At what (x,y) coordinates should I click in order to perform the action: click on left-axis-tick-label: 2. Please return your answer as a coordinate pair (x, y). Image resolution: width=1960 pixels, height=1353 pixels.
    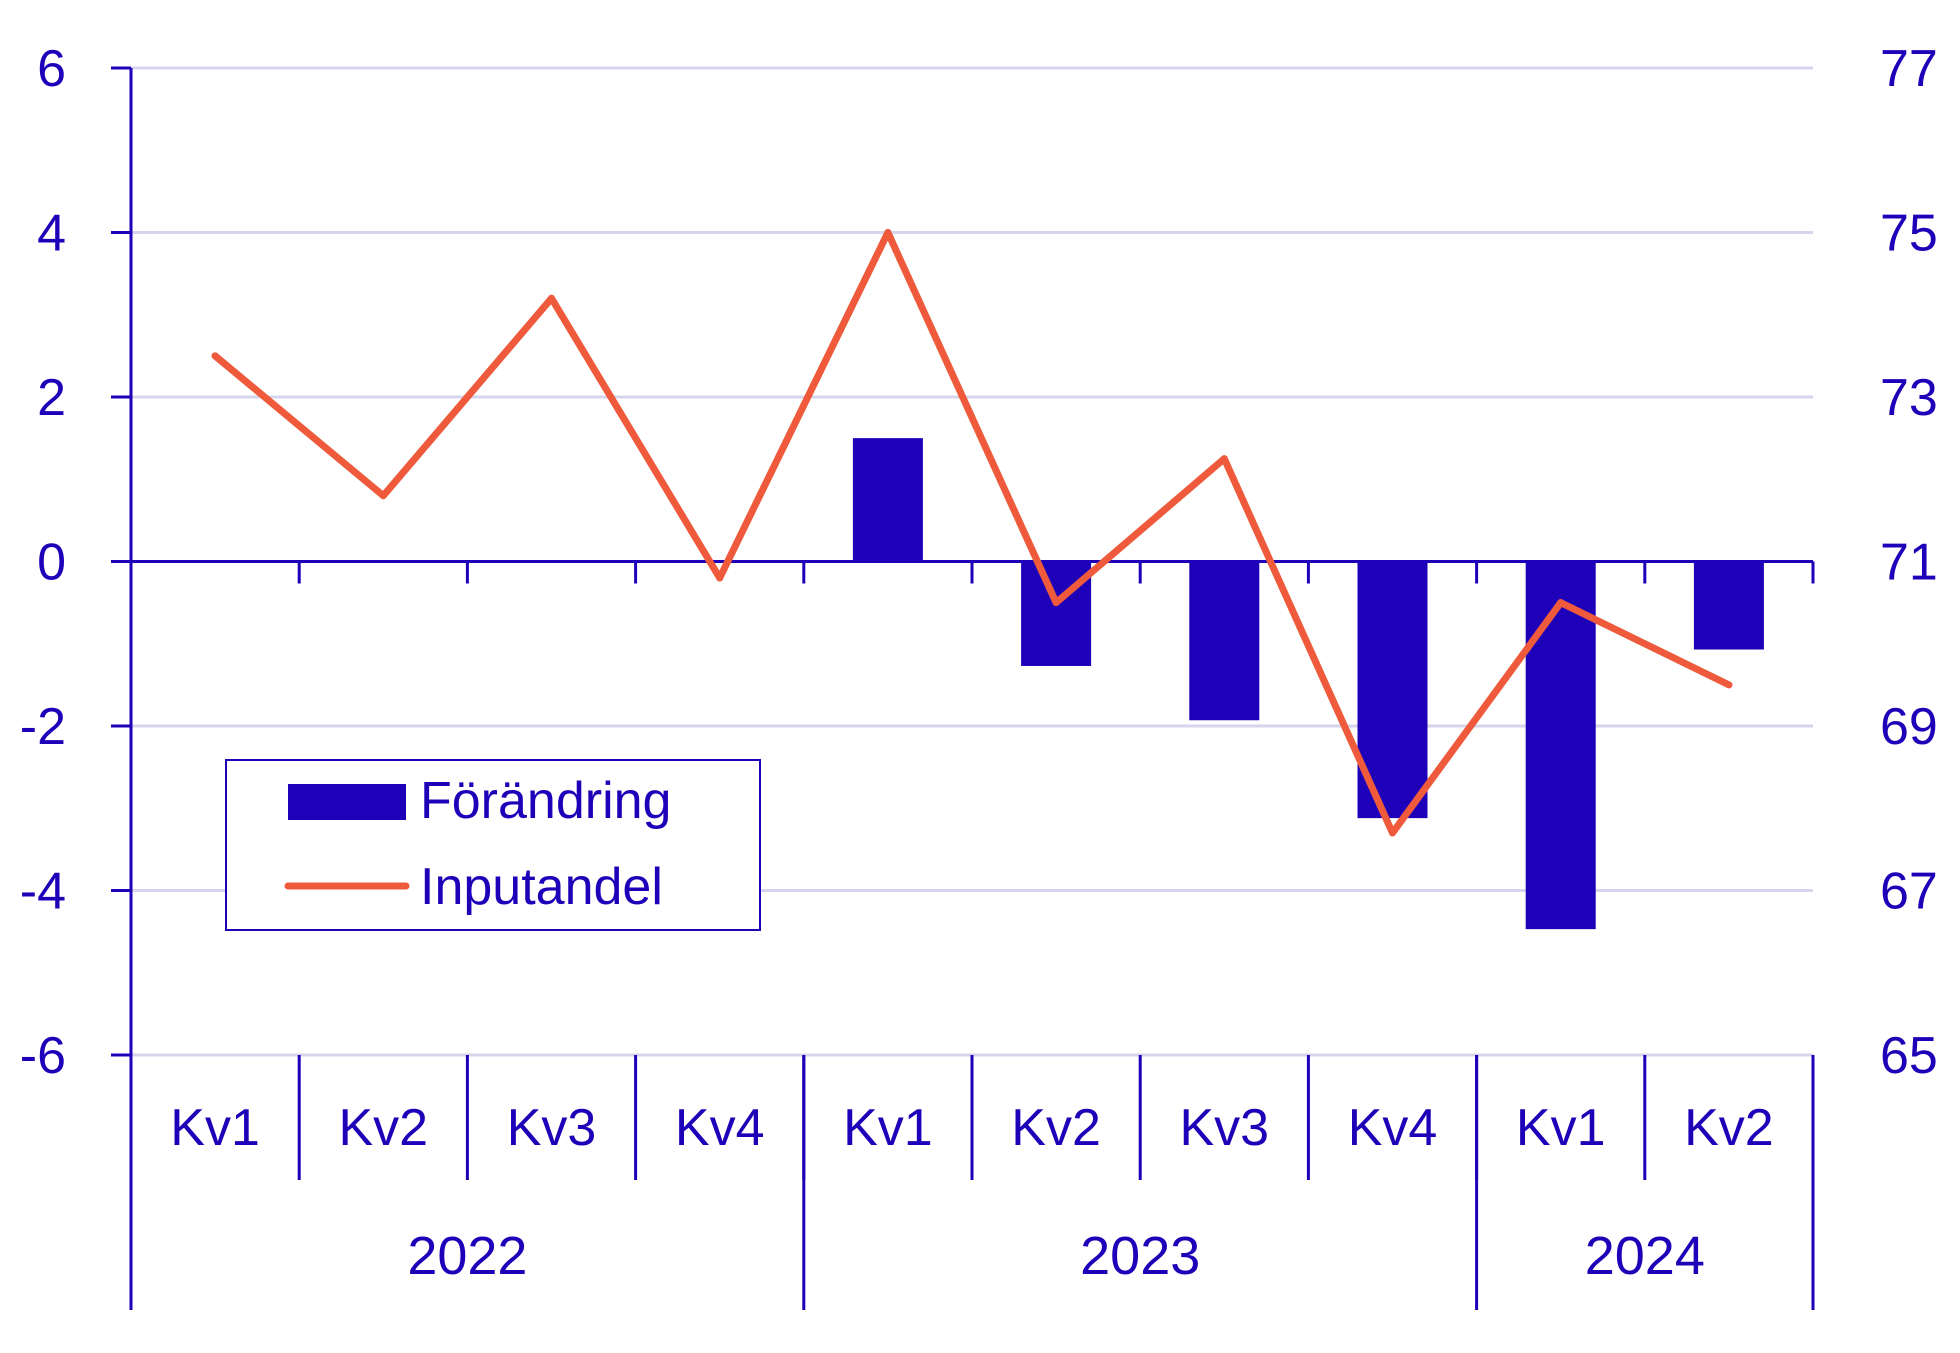
    Looking at the image, I should click on (51, 398).